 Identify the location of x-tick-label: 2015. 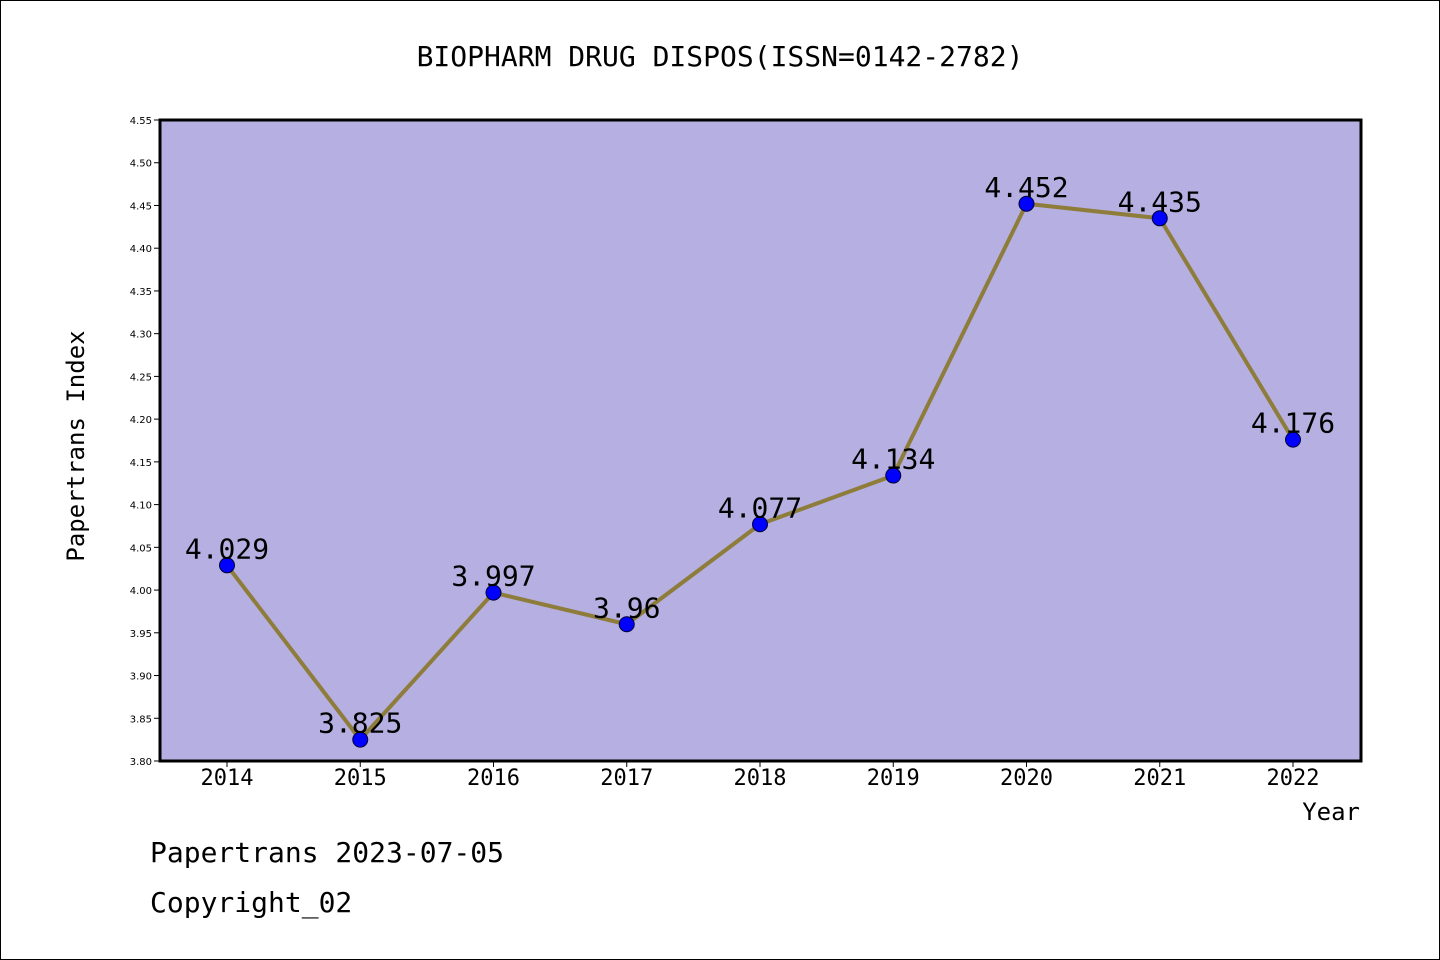
(360, 778).